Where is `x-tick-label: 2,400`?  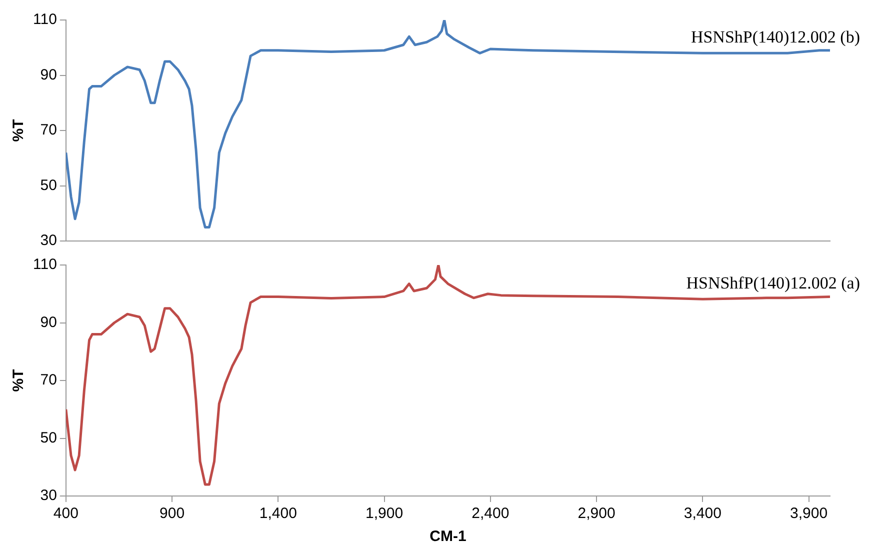 x-tick-label: 2,400 is located at coordinates (491, 513).